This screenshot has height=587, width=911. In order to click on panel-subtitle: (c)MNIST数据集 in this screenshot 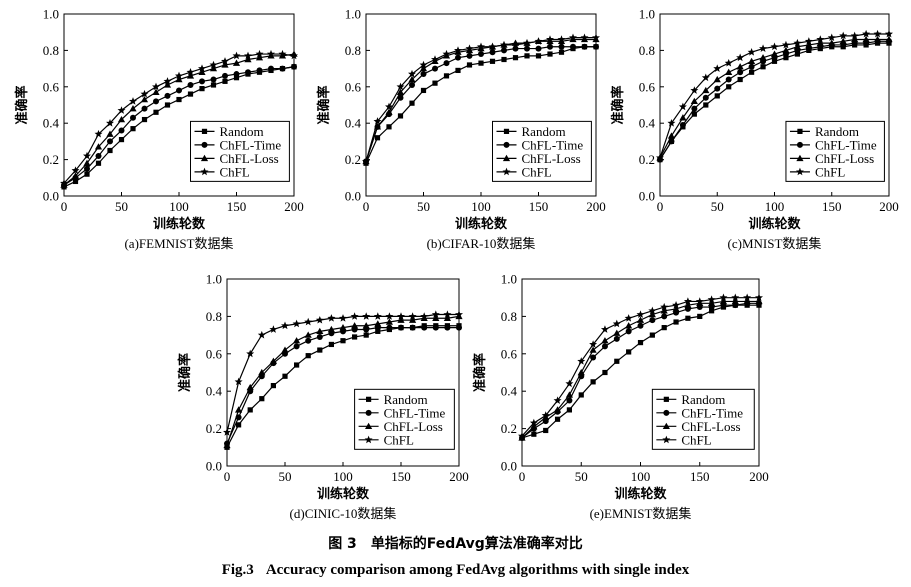, I will do `click(775, 243)`.